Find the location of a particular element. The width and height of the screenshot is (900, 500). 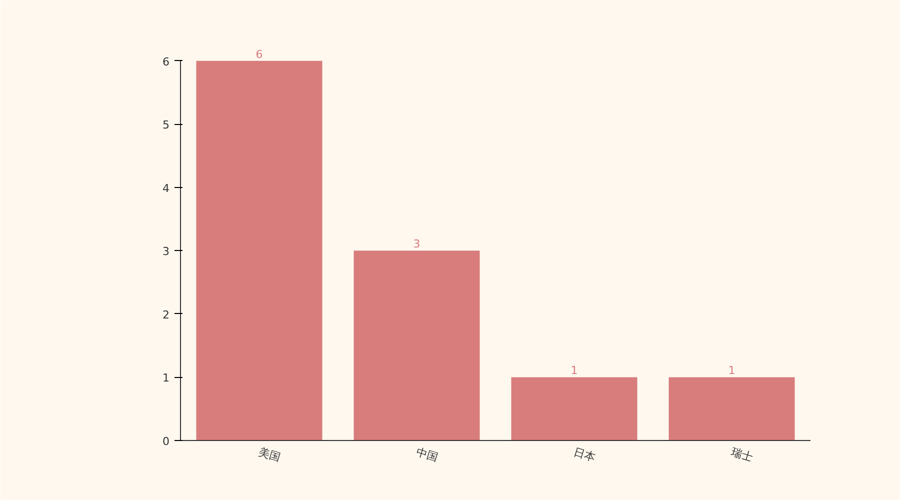

data-label: 6 is located at coordinates (259, 54).